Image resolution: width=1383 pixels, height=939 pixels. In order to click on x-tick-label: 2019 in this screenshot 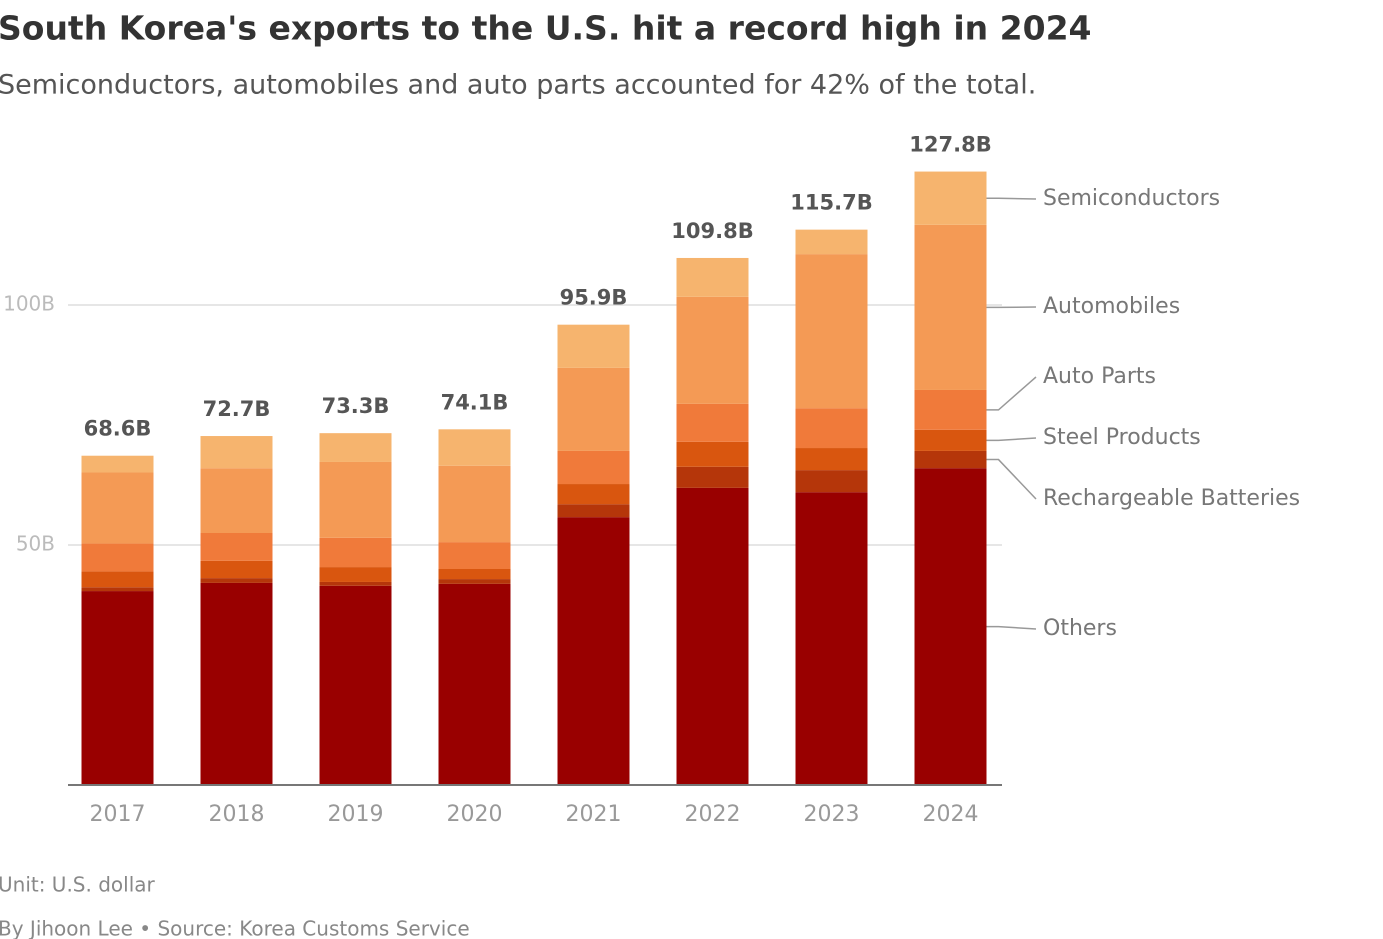, I will do `click(356, 814)`.